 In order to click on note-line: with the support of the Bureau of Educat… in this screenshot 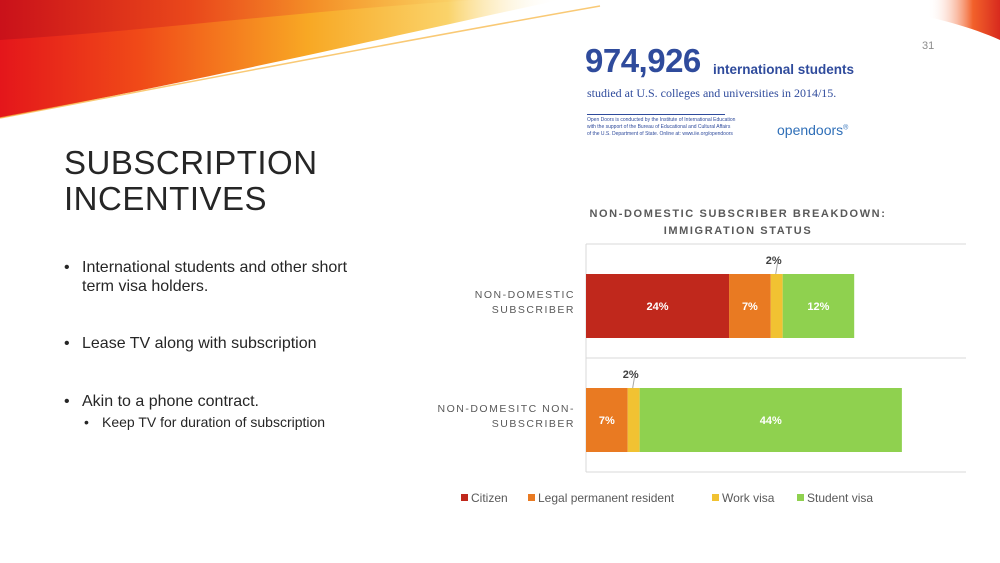, I will do `click(659, 127)`.